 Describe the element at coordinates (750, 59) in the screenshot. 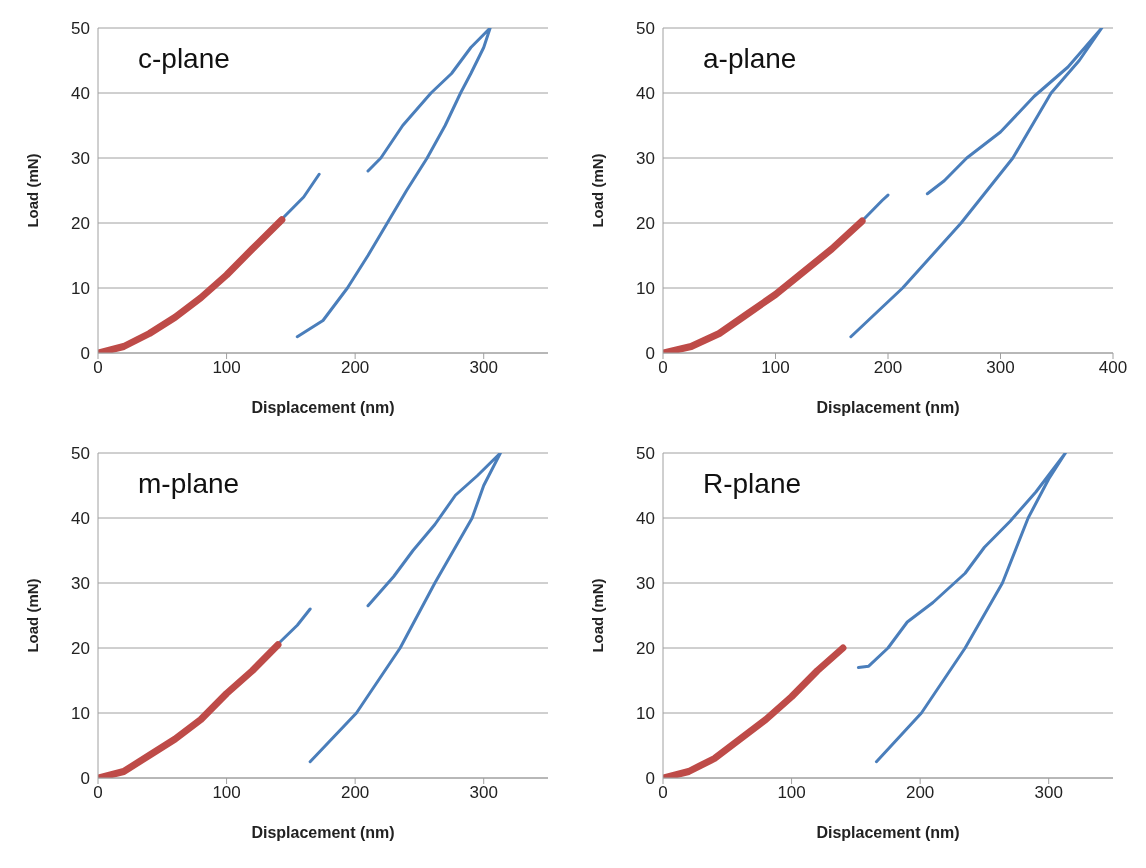

I see `text: a-plane` at that location.